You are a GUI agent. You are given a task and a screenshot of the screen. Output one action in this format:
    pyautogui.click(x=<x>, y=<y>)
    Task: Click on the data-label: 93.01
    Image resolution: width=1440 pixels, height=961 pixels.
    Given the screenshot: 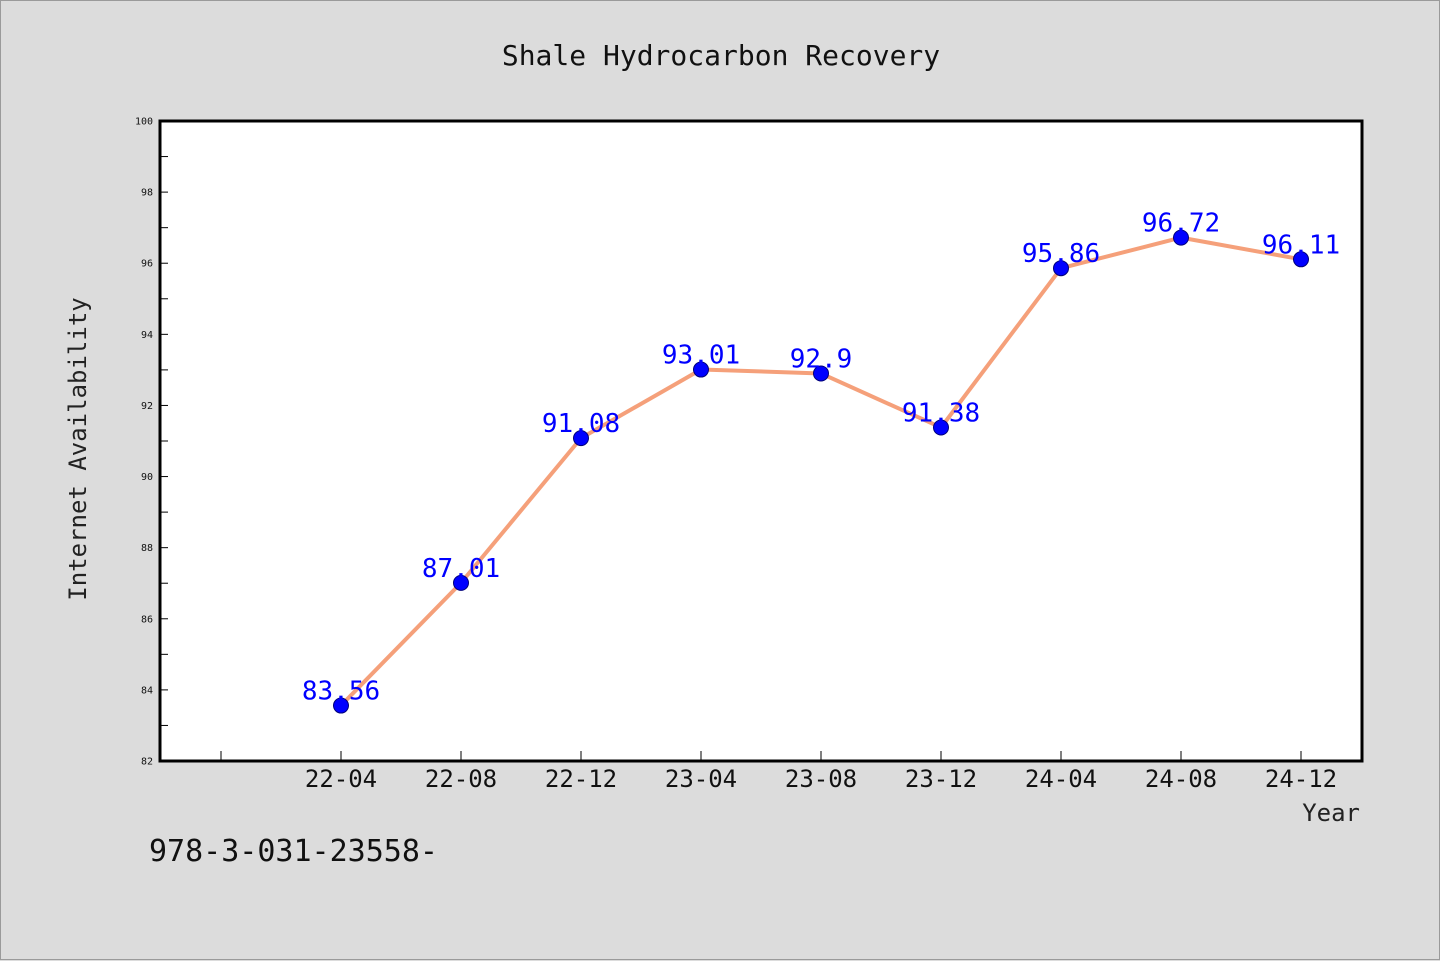 What is the action you would take?
    pyautogui.click(x=701, y=356)
    